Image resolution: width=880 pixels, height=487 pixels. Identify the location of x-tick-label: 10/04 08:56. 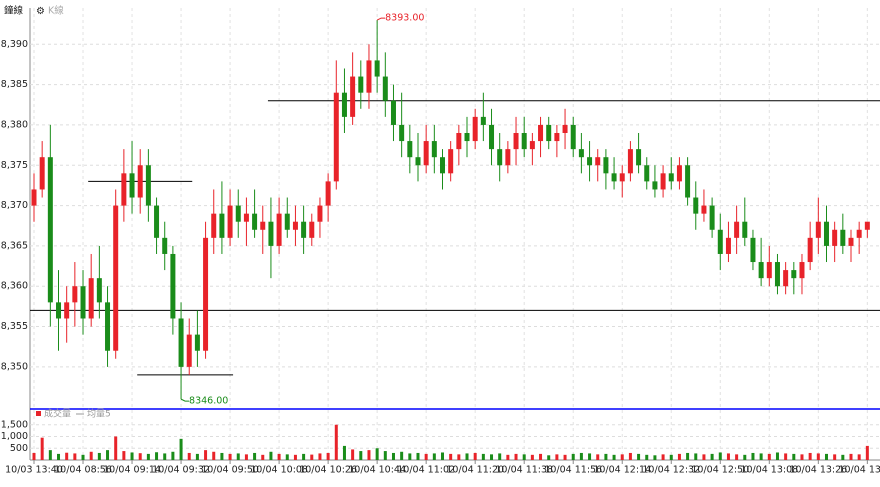
(83, 470).